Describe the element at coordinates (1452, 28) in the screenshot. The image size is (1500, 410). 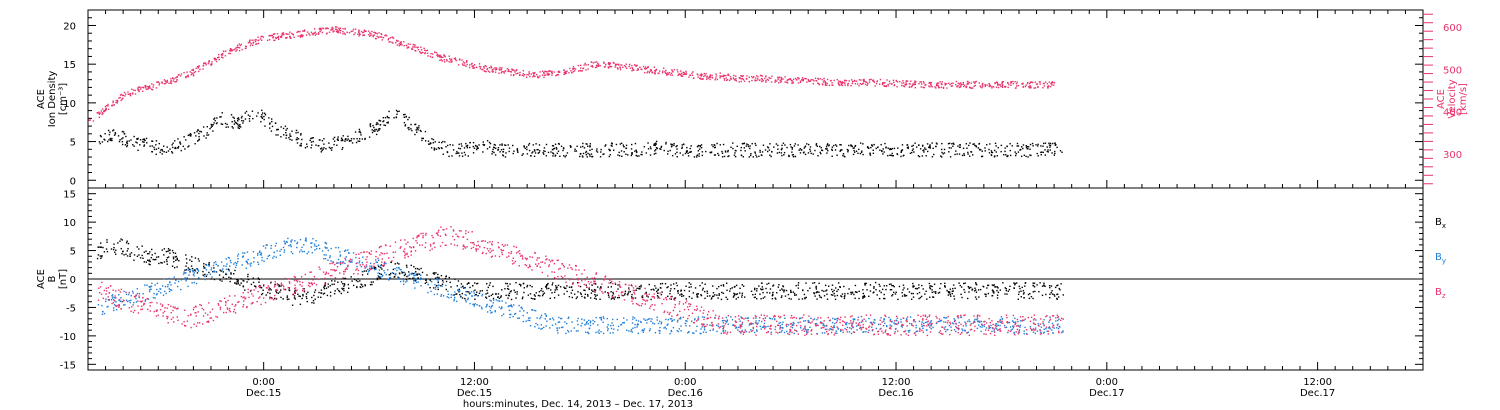
I see `velocity-tick-label: 600` at that location.